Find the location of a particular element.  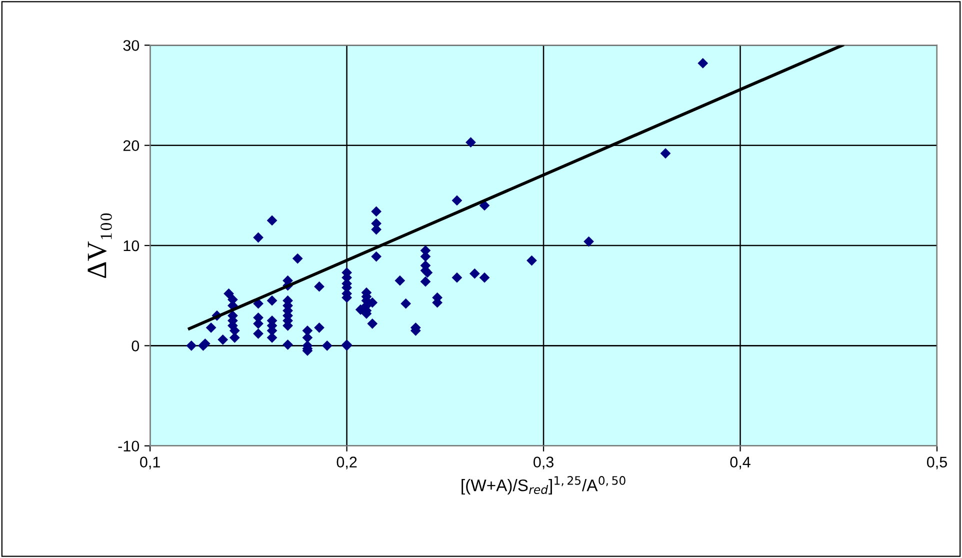

x-tick-label: 0,4 is located at coordinates (740, 463).